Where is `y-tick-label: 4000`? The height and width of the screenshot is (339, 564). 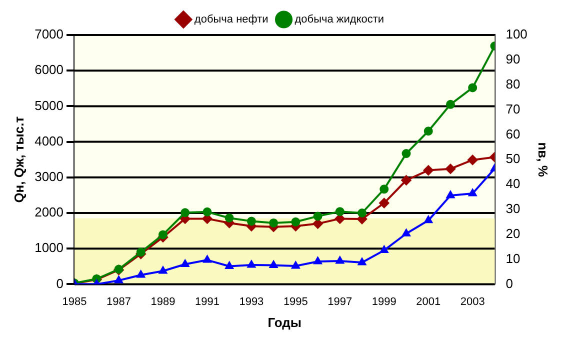 y-tick-label: 4000 is located at coordinates (49, 140).